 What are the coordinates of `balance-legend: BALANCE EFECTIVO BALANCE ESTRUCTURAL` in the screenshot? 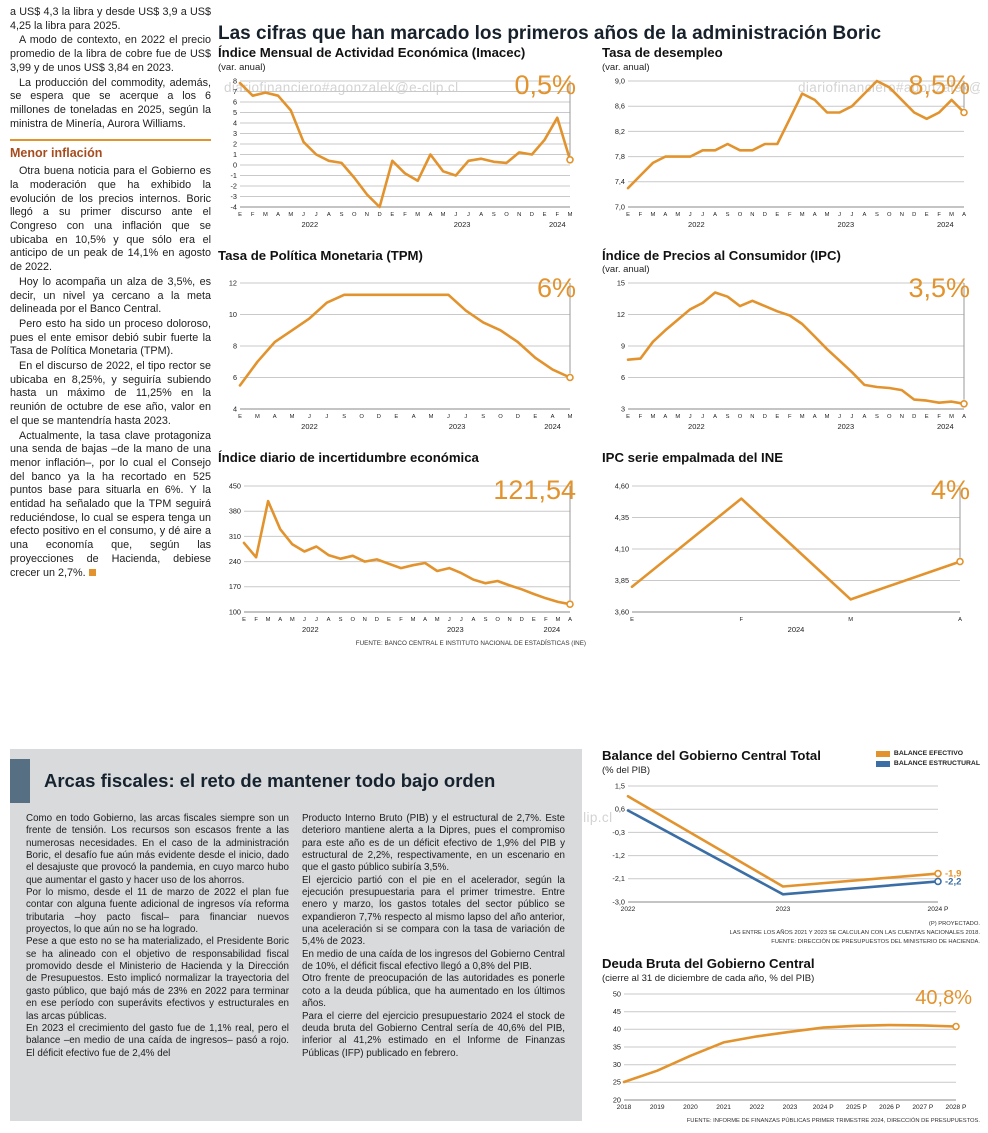 It's located at (927, 758).